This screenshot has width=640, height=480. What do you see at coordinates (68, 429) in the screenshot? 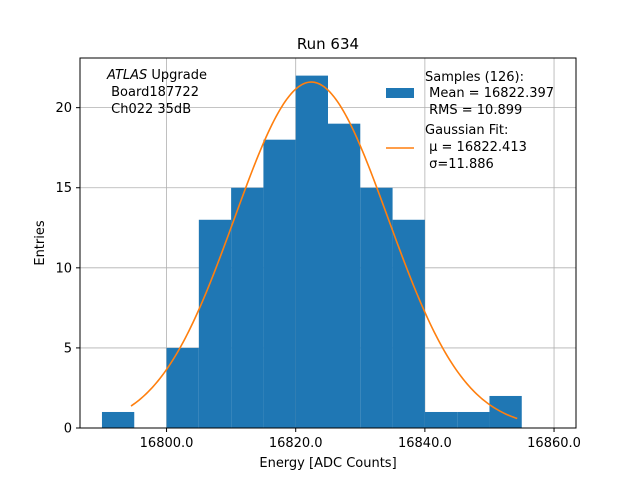
I see `y-tick-label: 0` at bounding box center [68, 429].